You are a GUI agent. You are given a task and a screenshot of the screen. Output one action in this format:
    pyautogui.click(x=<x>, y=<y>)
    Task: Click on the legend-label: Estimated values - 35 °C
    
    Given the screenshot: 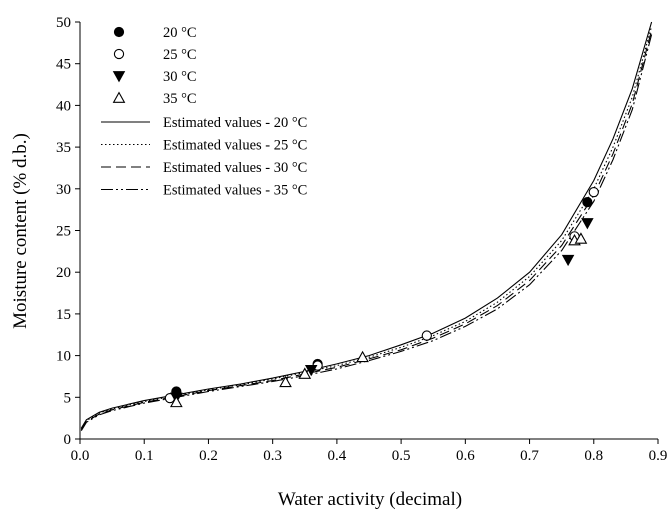 What is the action you would take?
    pyautogui.click(x=235, y=191)
    